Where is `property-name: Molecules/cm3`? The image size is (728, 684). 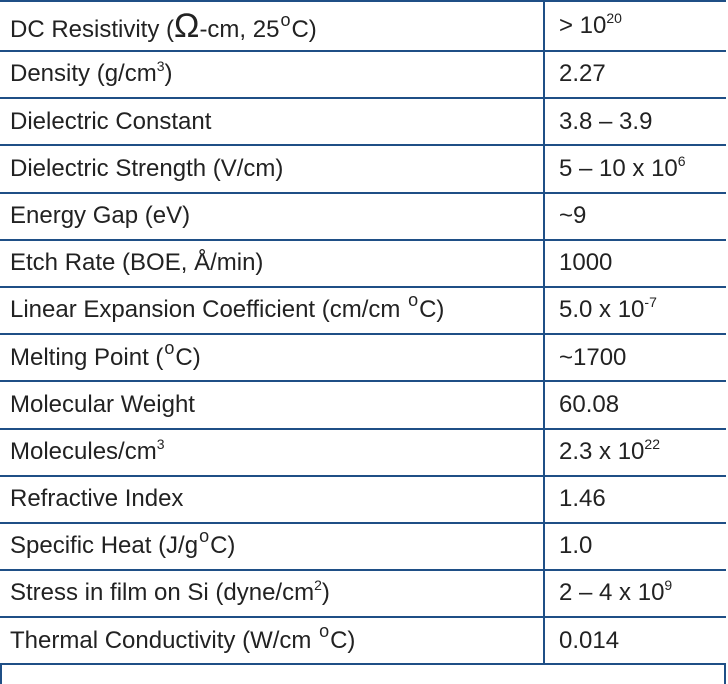
property-name: Molecules/cm3 is located at coordinates (272, 452).